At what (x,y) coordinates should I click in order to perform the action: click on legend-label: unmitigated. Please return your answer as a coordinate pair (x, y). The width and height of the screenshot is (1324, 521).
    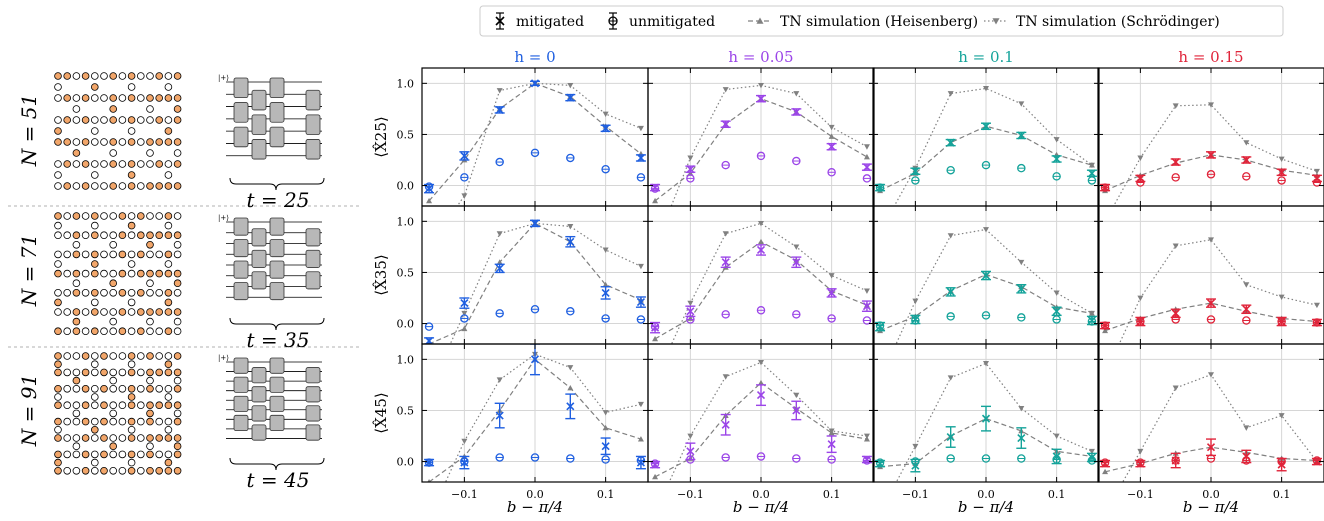
    Looking at the image, I should click on (672, 22).